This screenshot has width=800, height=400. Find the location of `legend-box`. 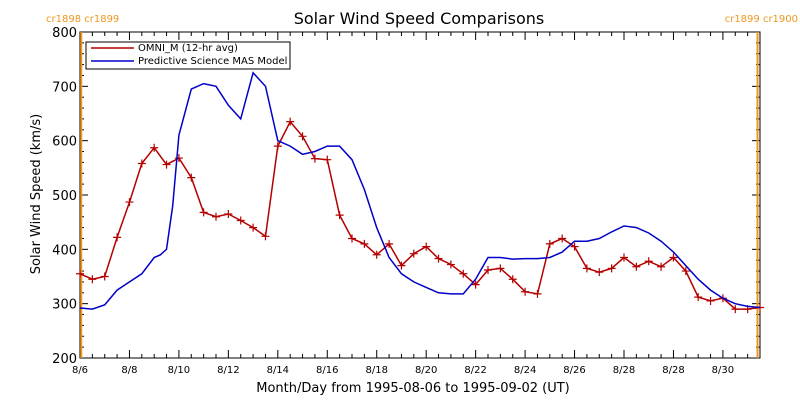

legend-box is located at coordinates (188, 55).